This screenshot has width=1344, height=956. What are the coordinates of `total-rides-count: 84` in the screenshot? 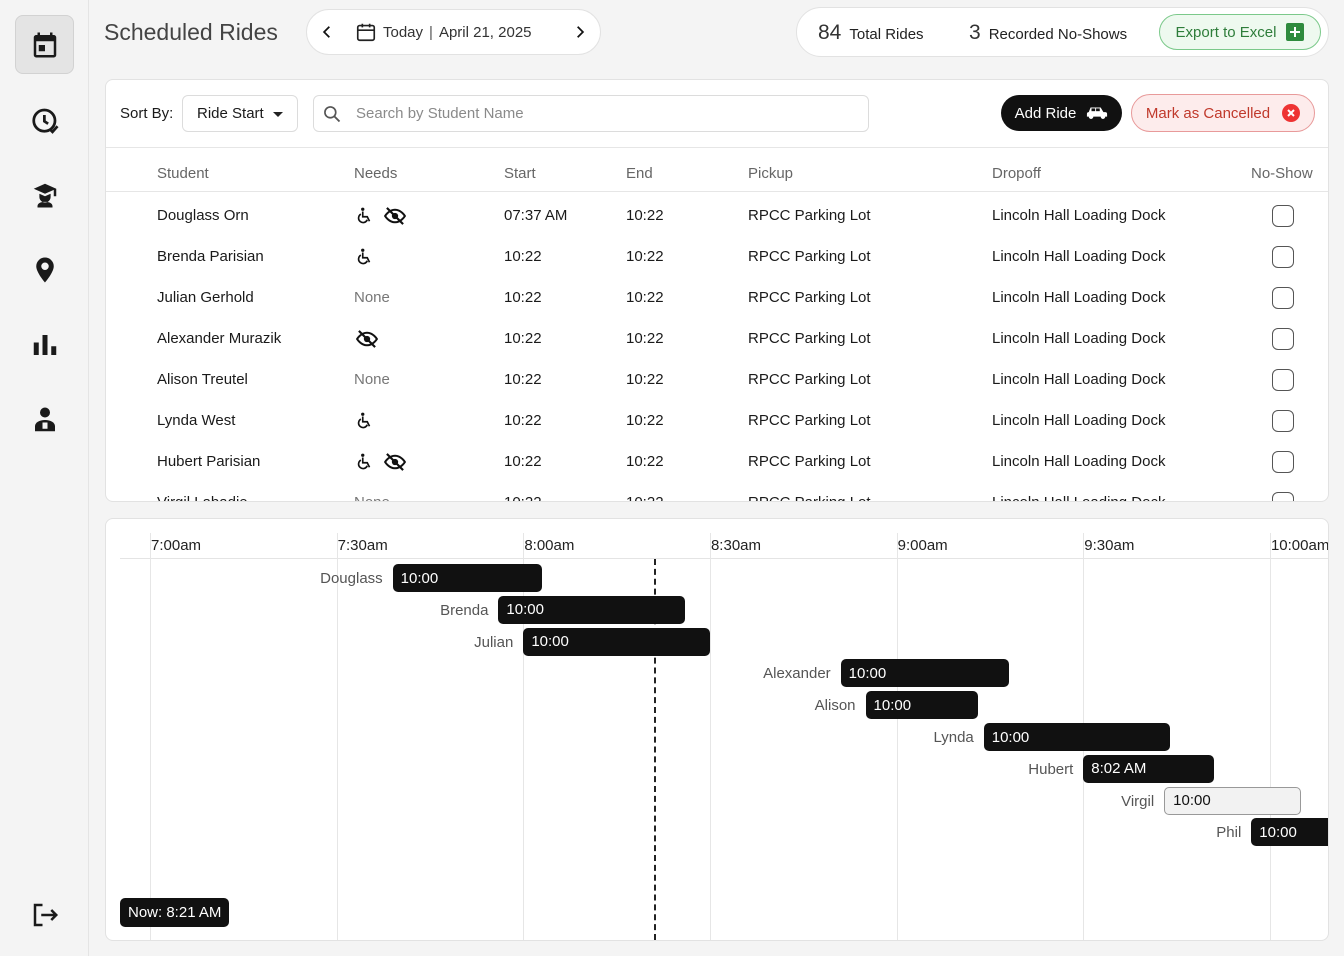 It's located at (830, 32).